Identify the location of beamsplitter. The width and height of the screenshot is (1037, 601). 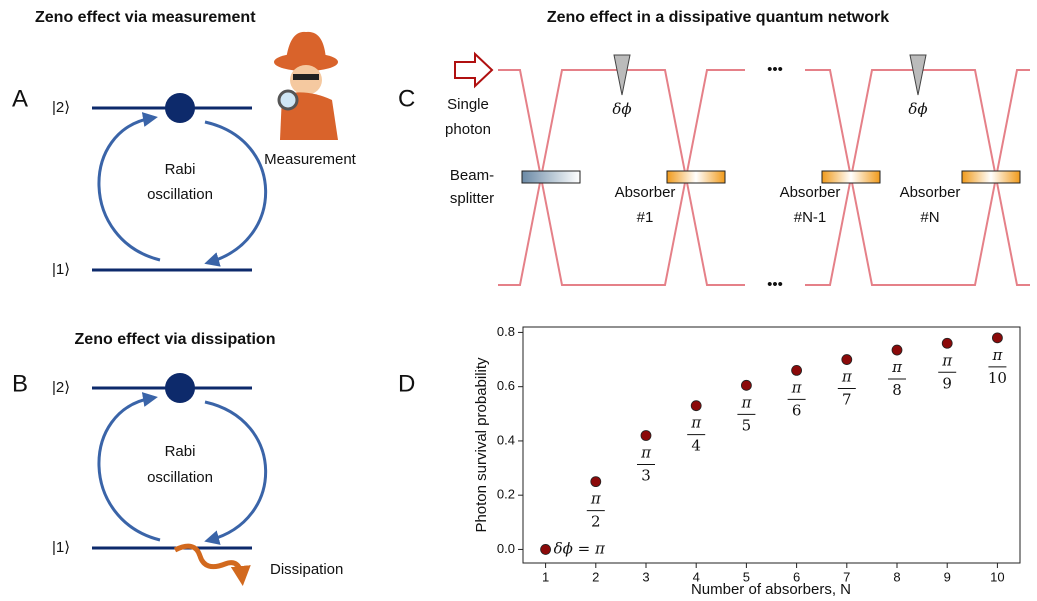
(551, 177).